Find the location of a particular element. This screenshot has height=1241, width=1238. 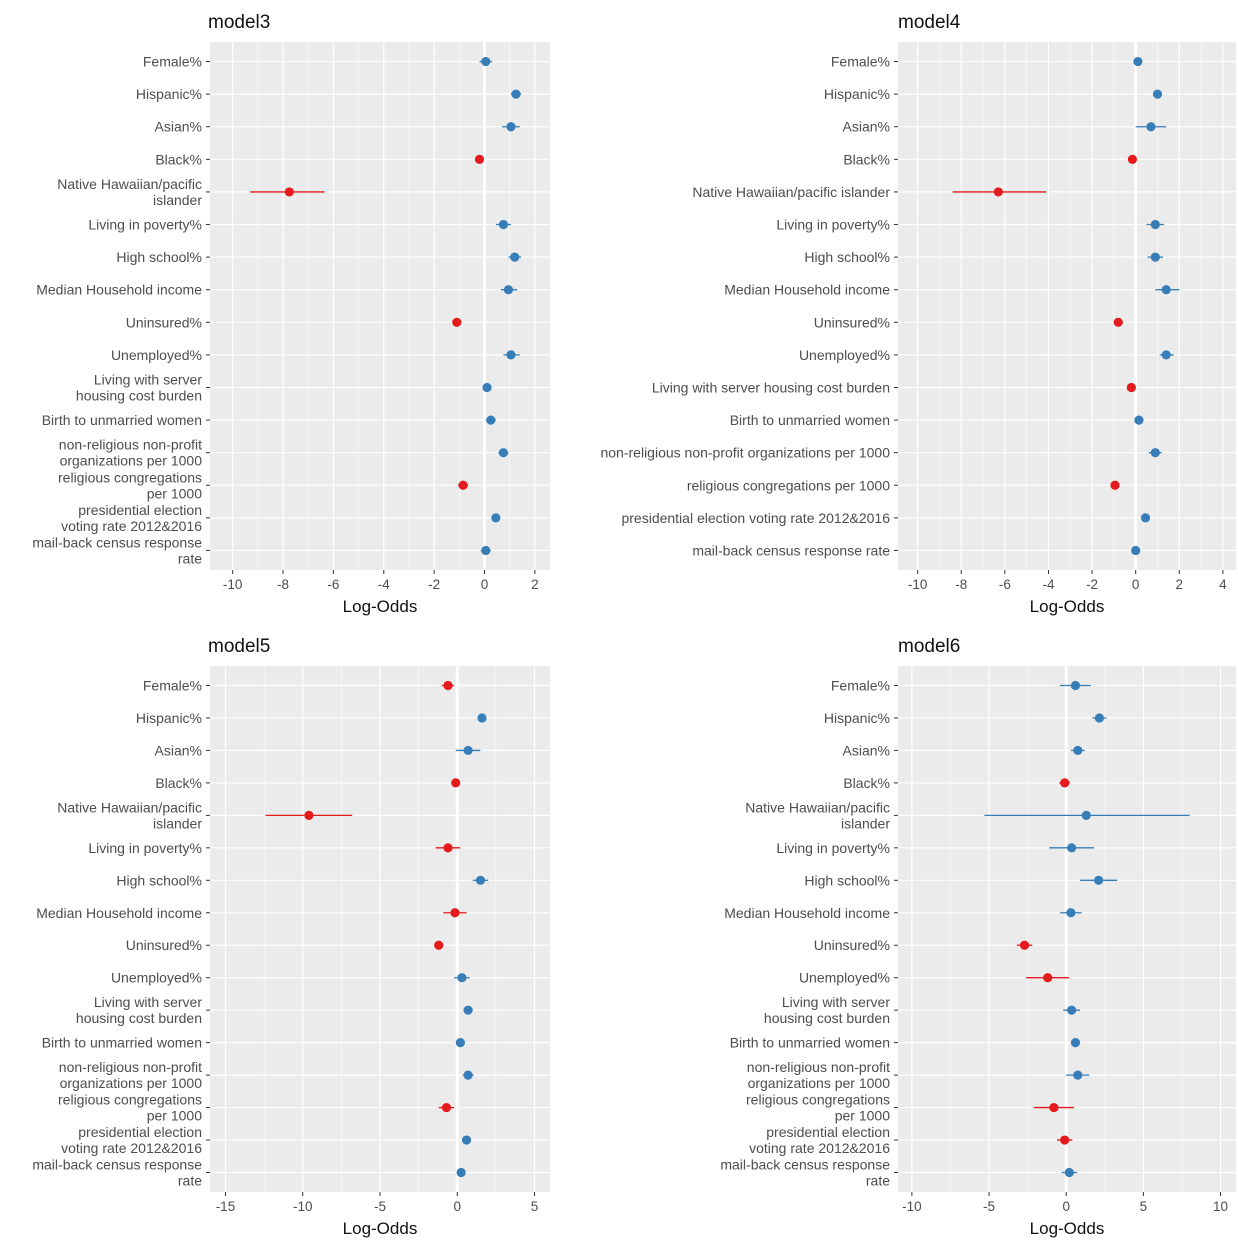

x-tick-label: -10 is located at coordinates (233, 584).